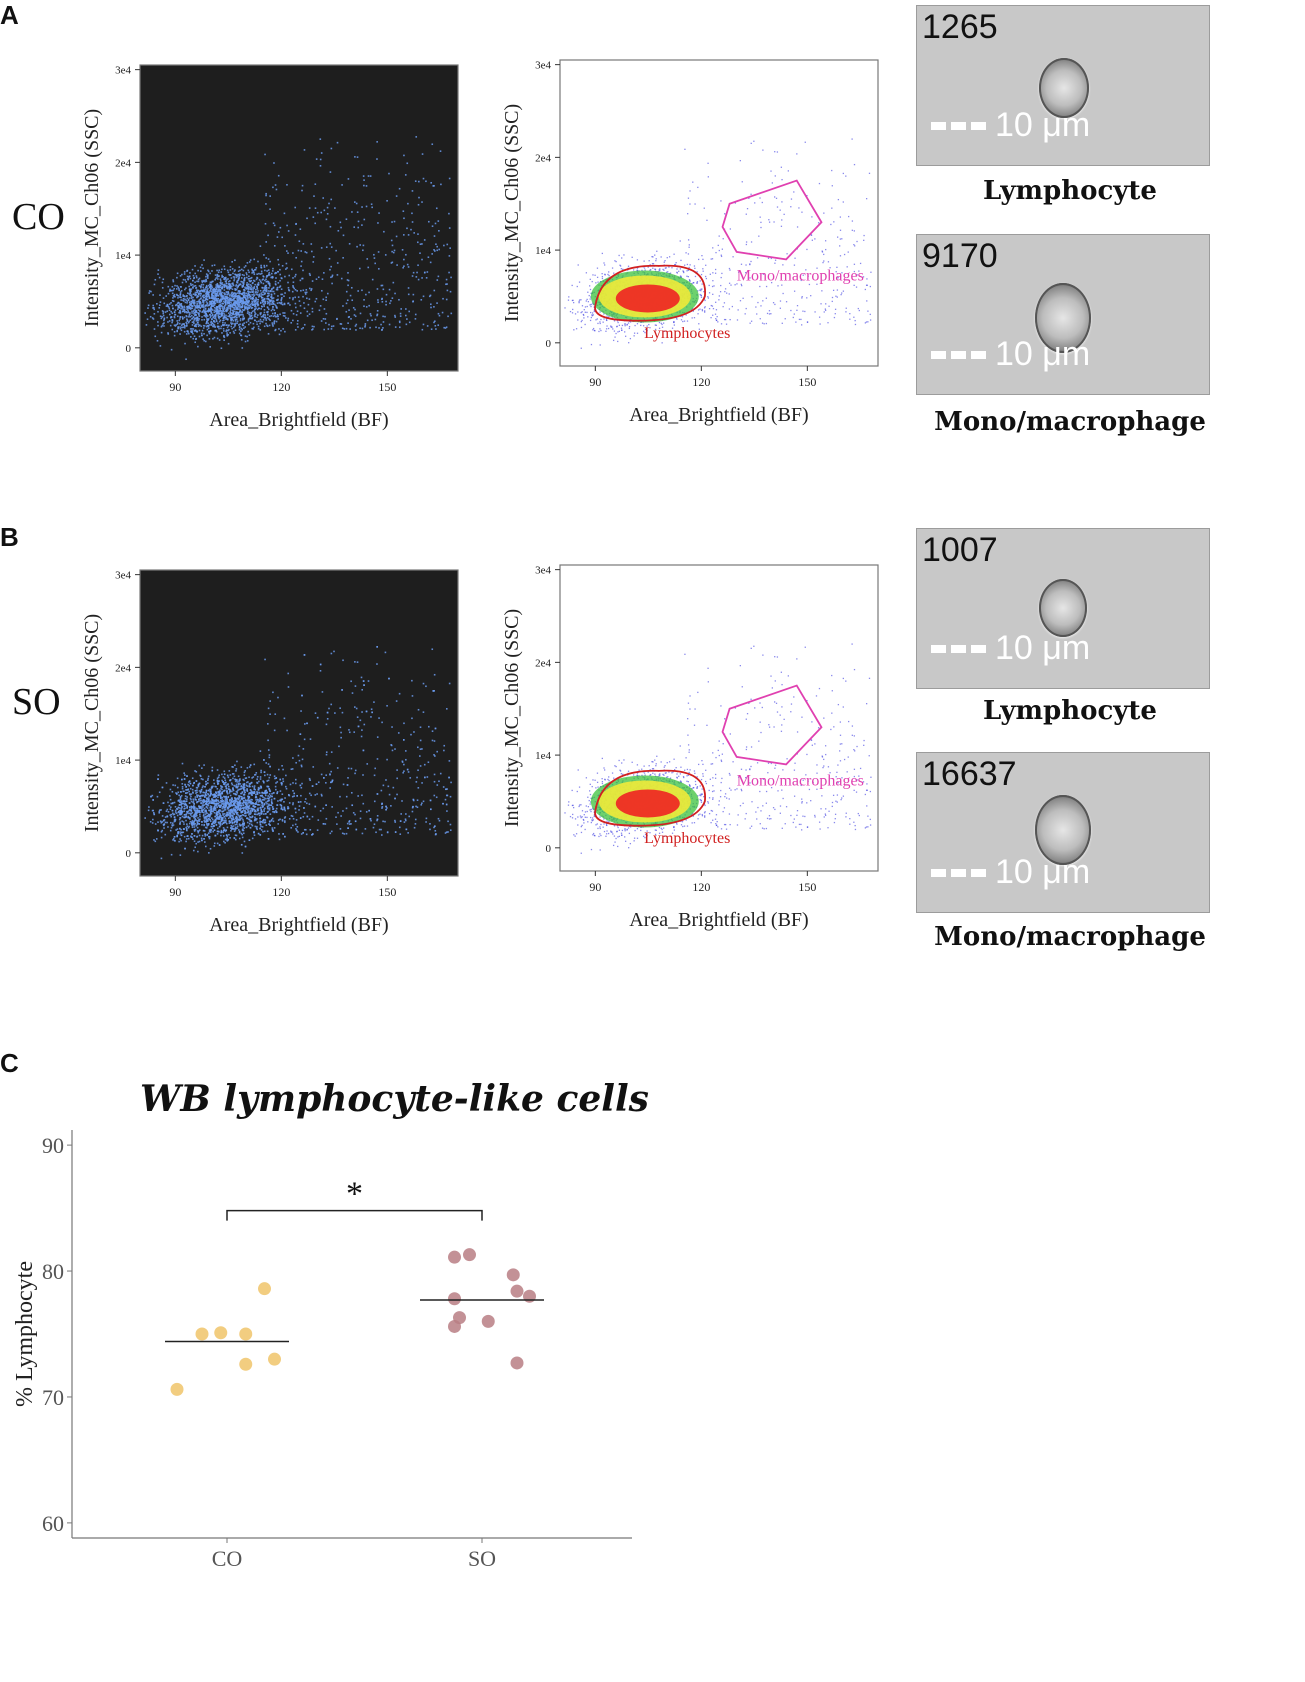 The image size is (1305, 1682). I want to click on significance-bracket, so click(354, 1215).